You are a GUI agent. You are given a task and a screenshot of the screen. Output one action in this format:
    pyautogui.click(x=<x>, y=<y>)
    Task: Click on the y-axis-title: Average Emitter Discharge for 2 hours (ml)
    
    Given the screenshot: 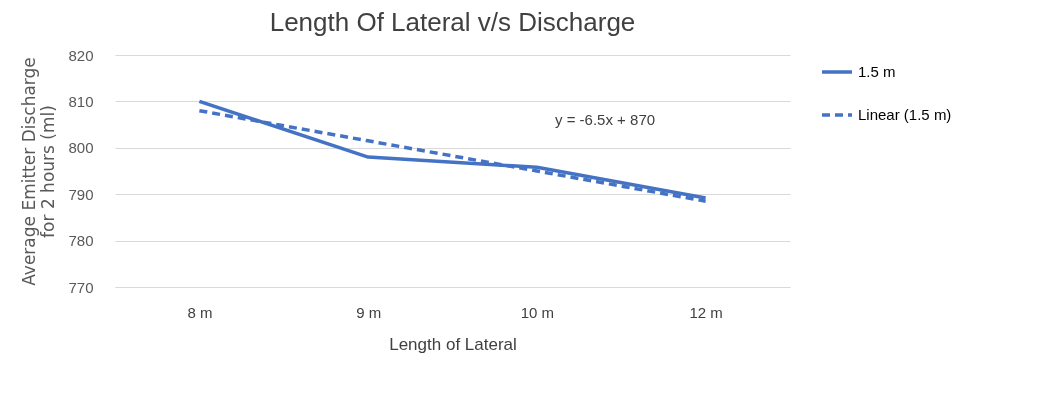 What is the action you would take?
    pyautogui.click(x=39, y=171)
    